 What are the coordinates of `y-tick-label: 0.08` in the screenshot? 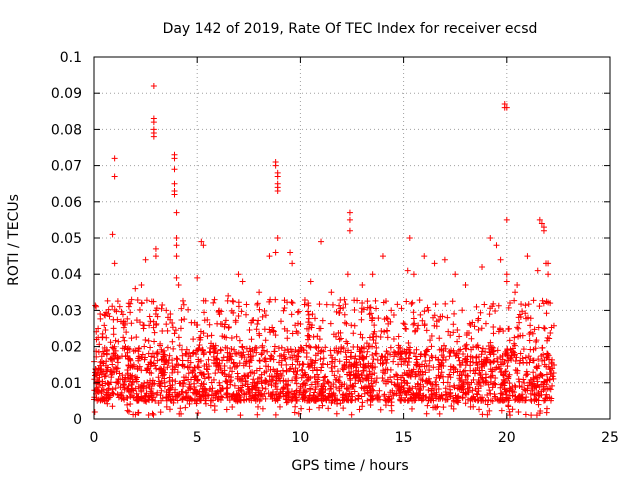 It's located at (66, 130).